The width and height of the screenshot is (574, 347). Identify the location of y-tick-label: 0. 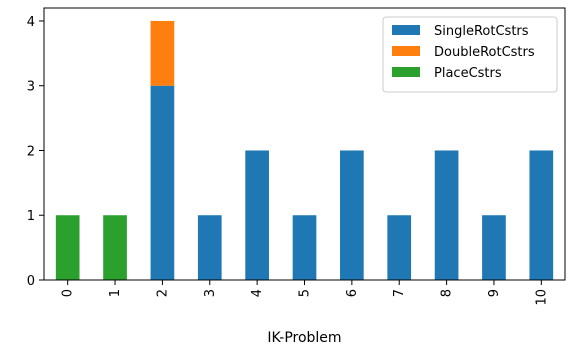
(31, 281).